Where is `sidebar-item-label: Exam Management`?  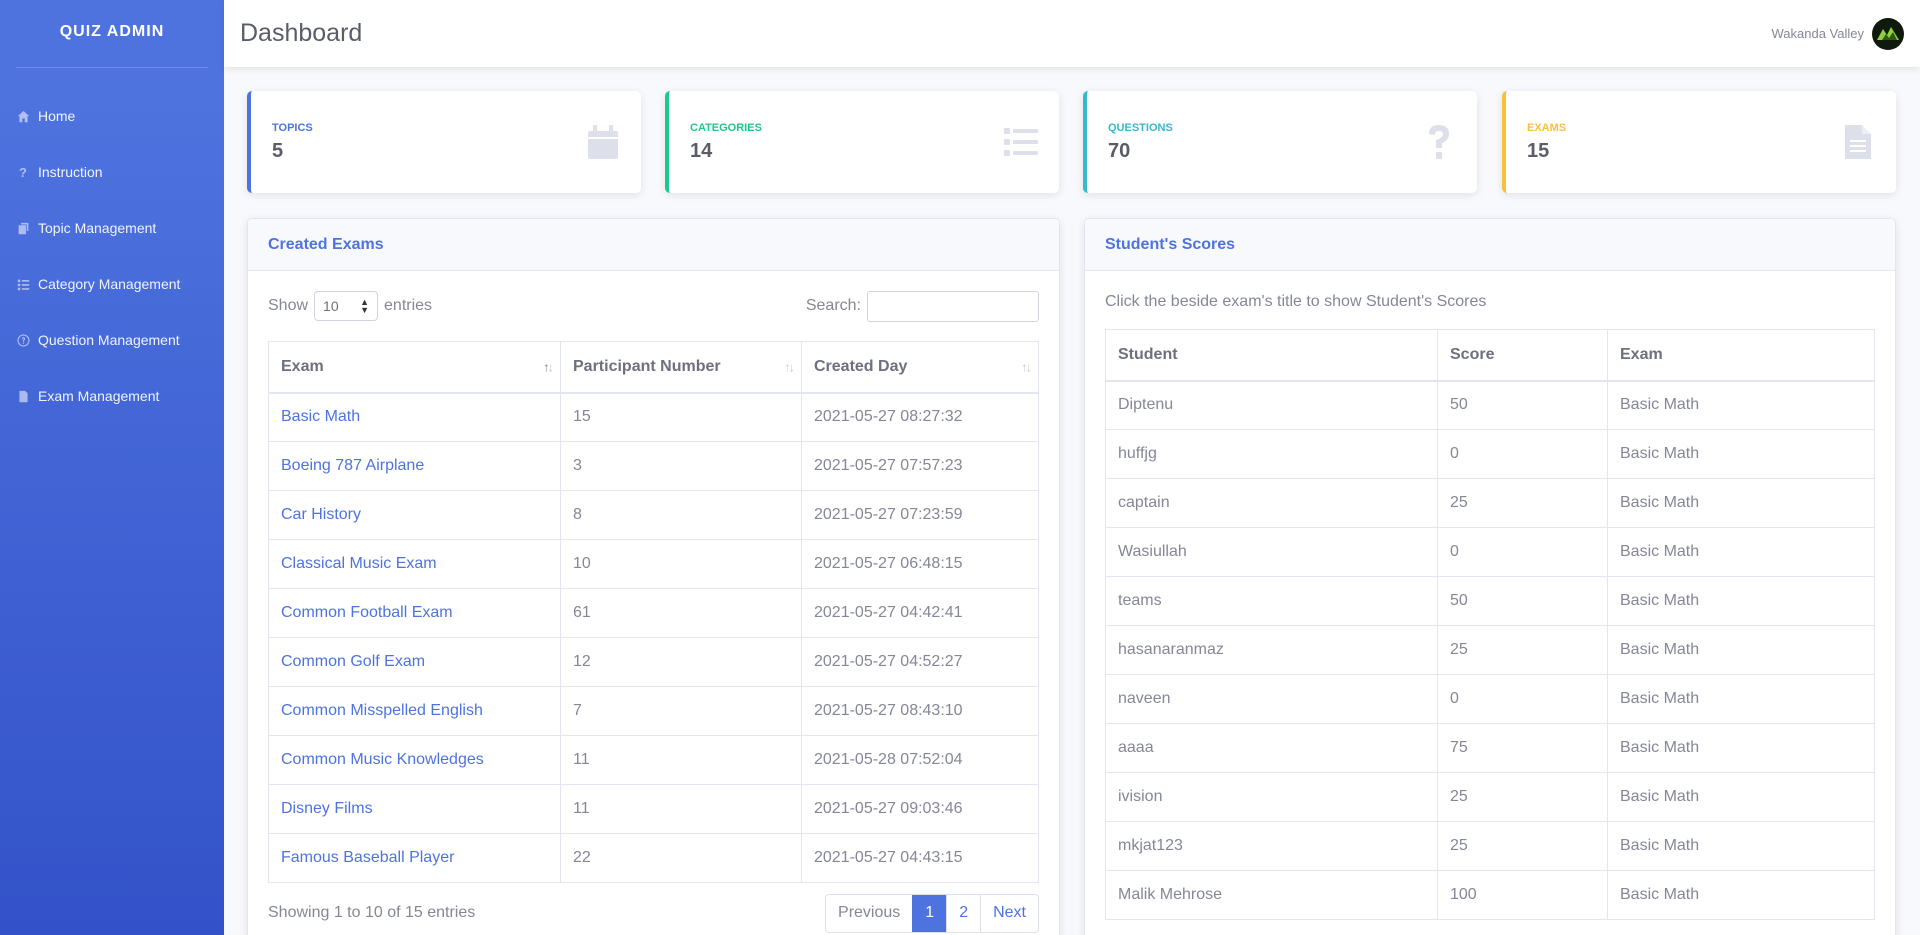
sidebar-item-label: Exam Management is located at coordinates (99, 396).